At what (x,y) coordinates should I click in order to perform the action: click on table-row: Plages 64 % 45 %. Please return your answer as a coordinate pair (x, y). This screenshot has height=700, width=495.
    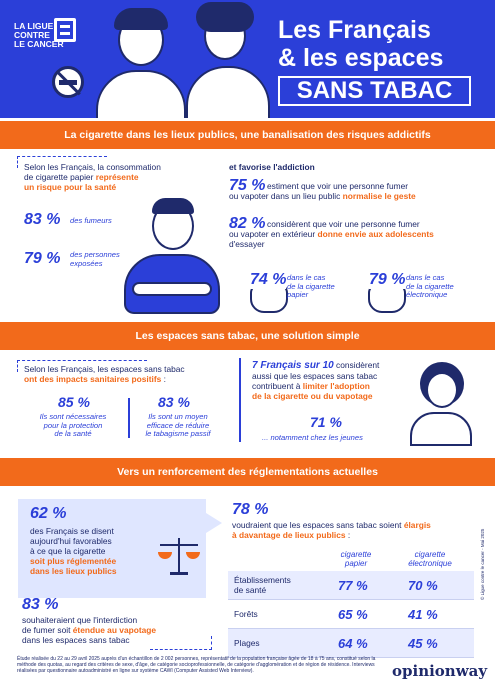
    Looking at the image, I should click on (351, 643).